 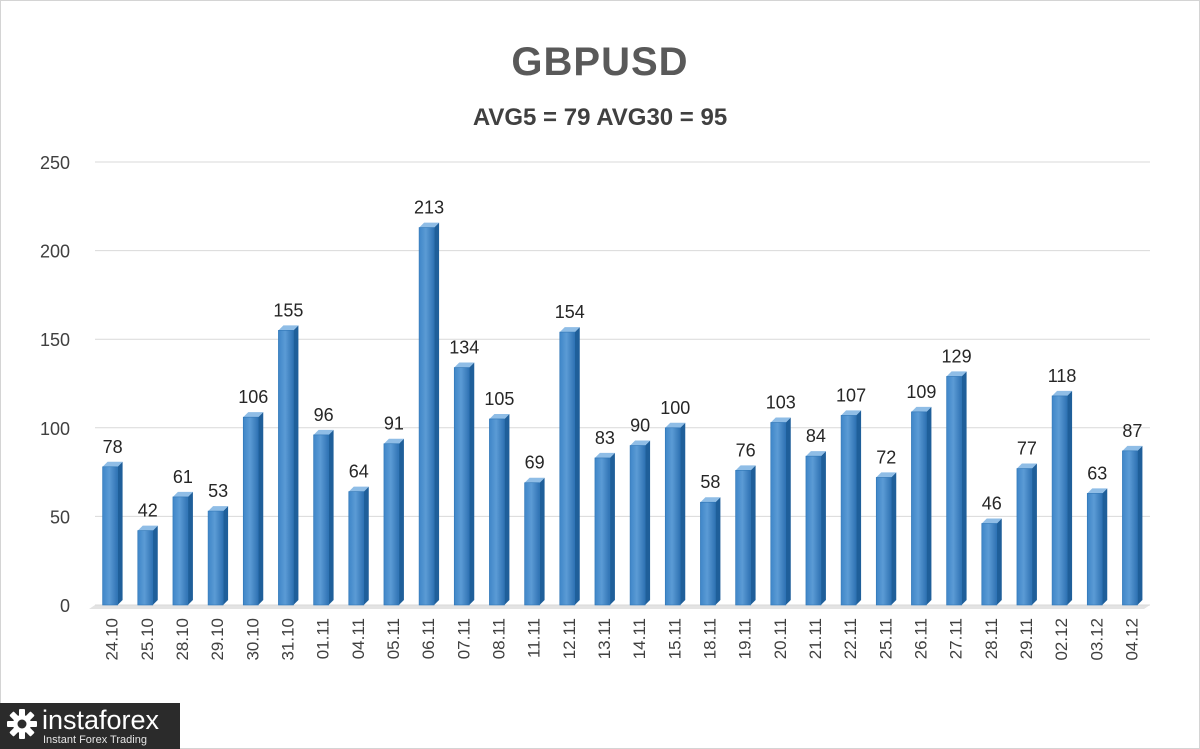 I want to click on data-label: 64, so click(x=359, y=472).